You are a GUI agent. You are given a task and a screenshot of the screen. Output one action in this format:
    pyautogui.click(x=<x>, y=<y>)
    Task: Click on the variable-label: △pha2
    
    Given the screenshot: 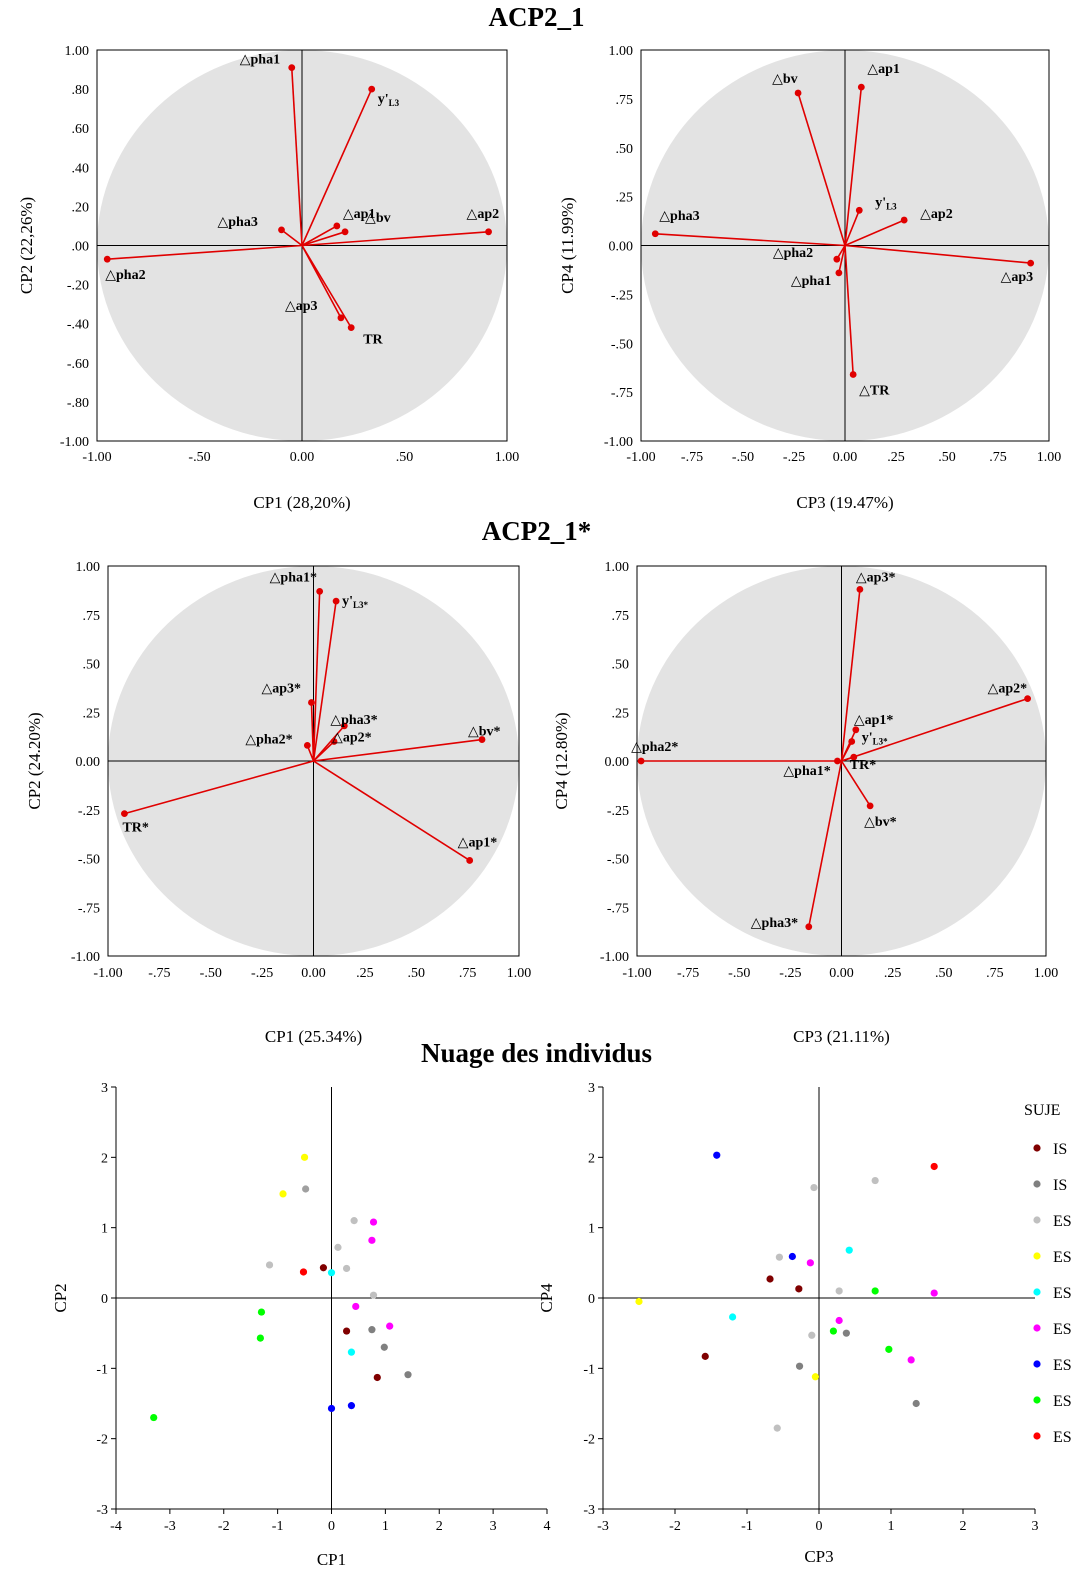 What is the action you would take?
    pyautogui.click(x=125, y=275)
    